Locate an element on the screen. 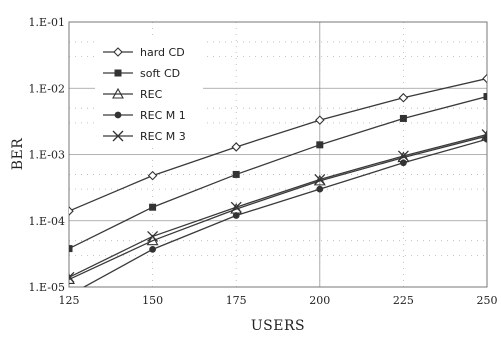 The image size is (501, 337). marker-legend-soft-cd is located at coordinates (118, 73).